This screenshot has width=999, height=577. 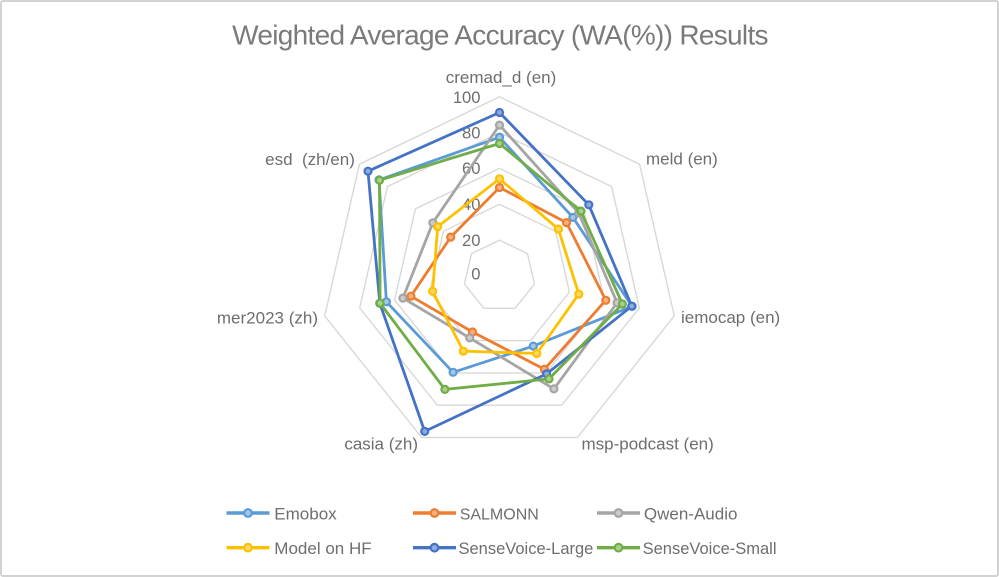 What do you see at coordinates (475, 274) in the screenshot?
I see `svg-text: 0` at bounding box center [475, 274].